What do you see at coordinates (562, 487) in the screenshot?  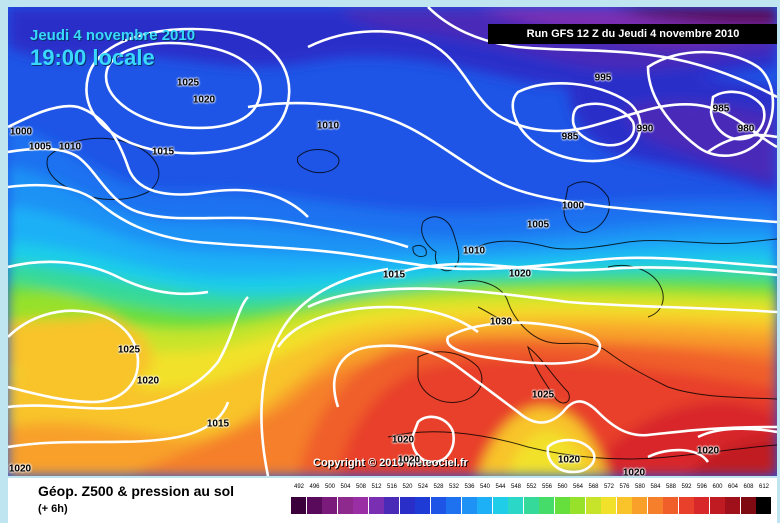 I see `scale-label: 560` at bounding box center [562, 487].